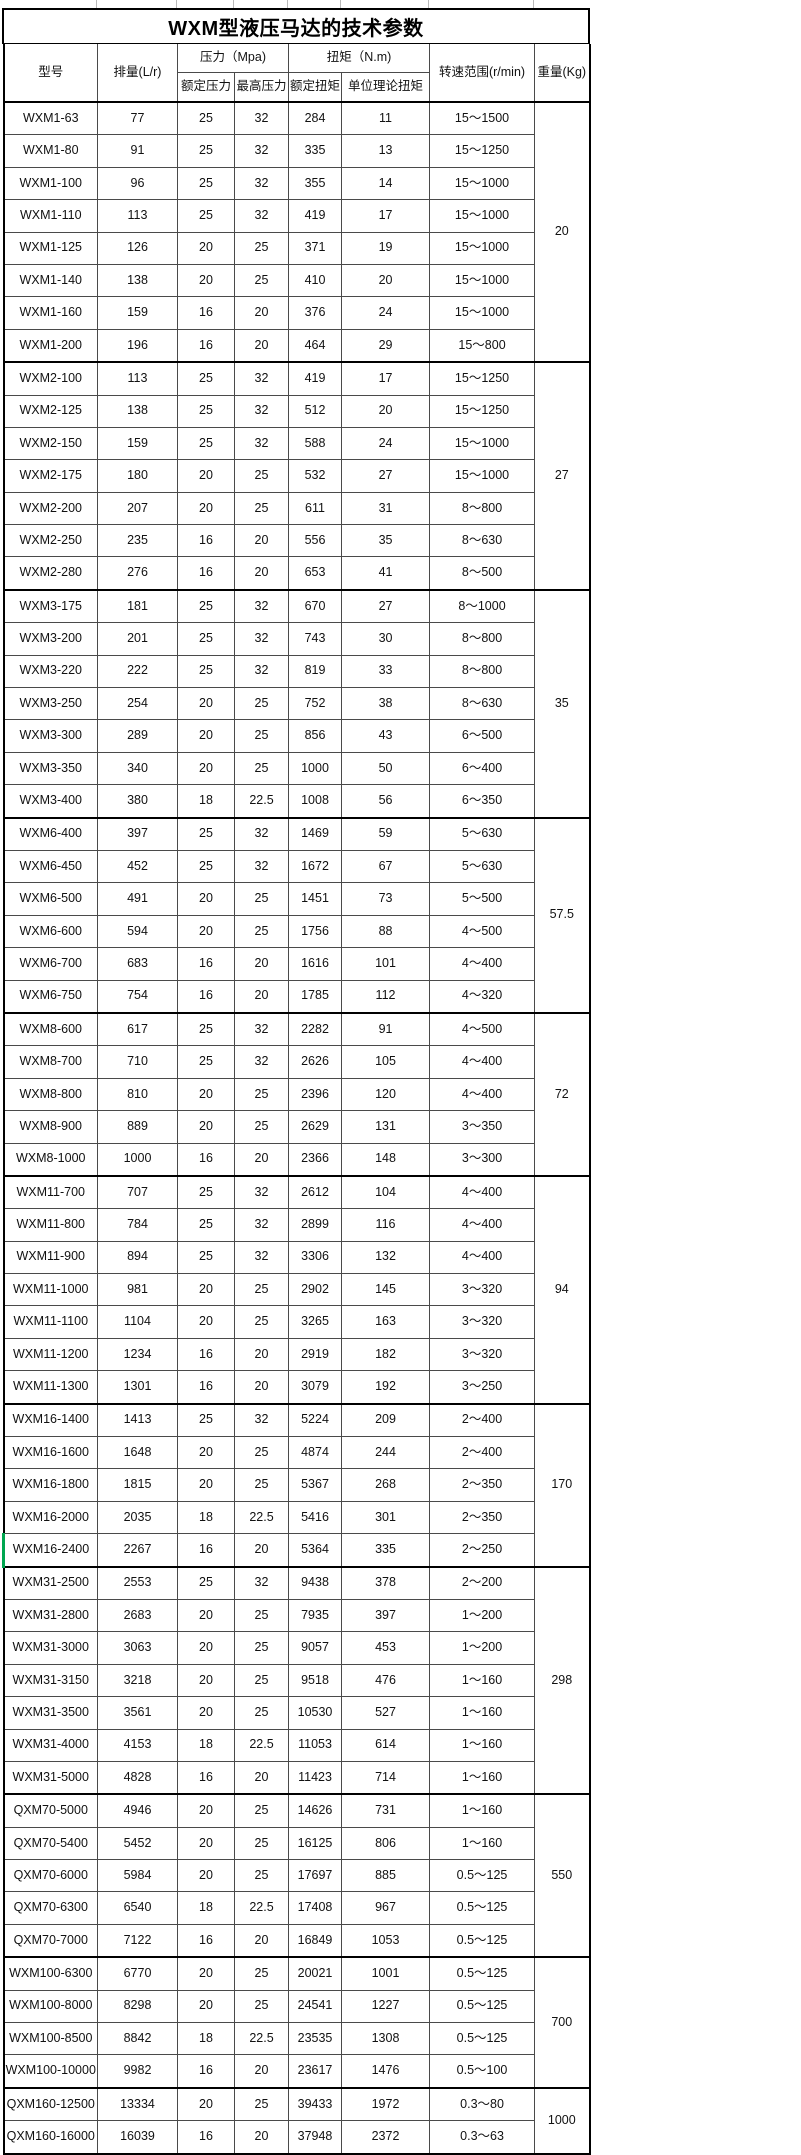 The height and width of the screenshot is (2155, 801). What do you see at coordinates (386, 1648) in the screenshot?
I see `unit-torque-cell: 453` at bounding box center [386, 1648].